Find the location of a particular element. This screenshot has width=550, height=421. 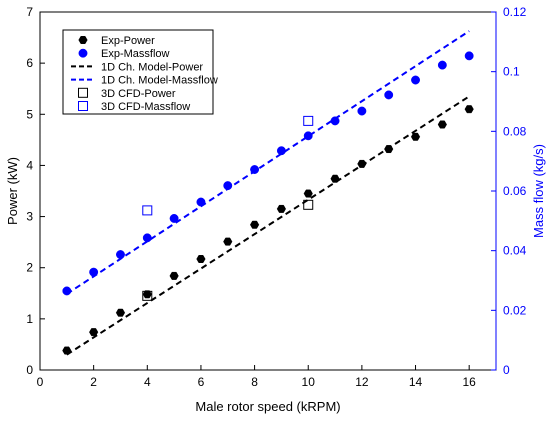

x-tick-label: 6 is located at coordinates (201, 382).